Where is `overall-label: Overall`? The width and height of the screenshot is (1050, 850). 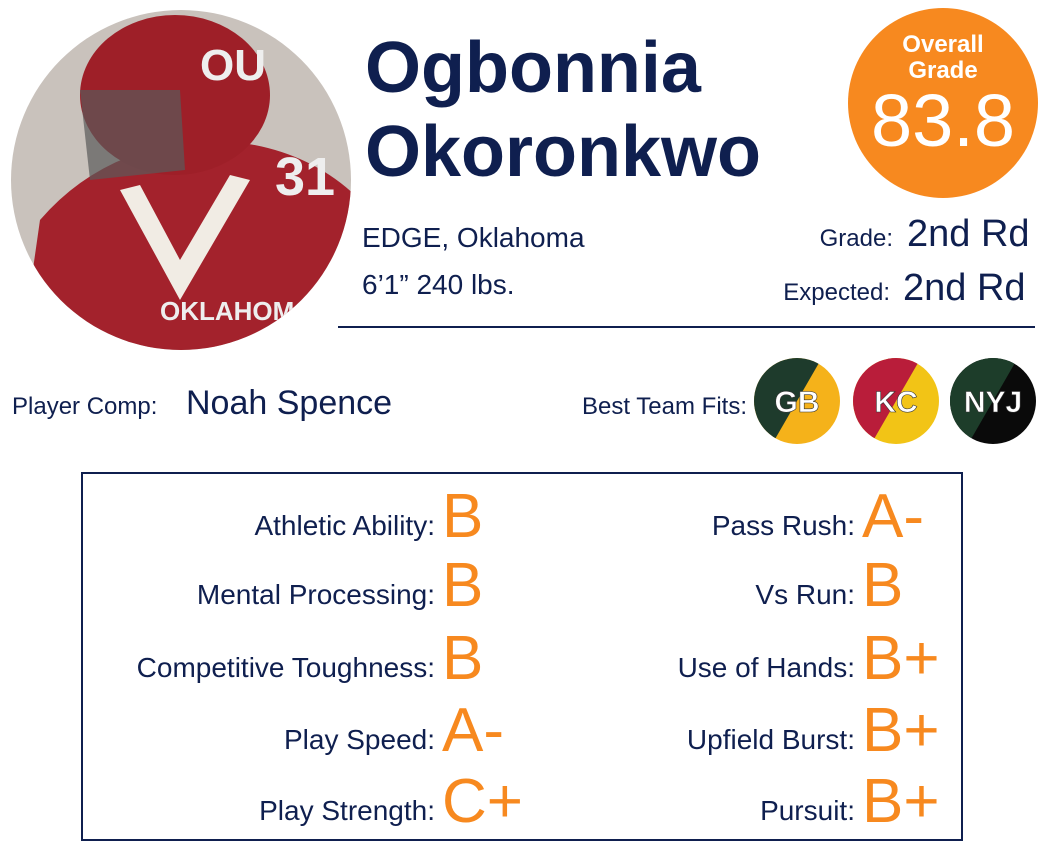 overall-label: Overall is located at coordinates (942, 44).